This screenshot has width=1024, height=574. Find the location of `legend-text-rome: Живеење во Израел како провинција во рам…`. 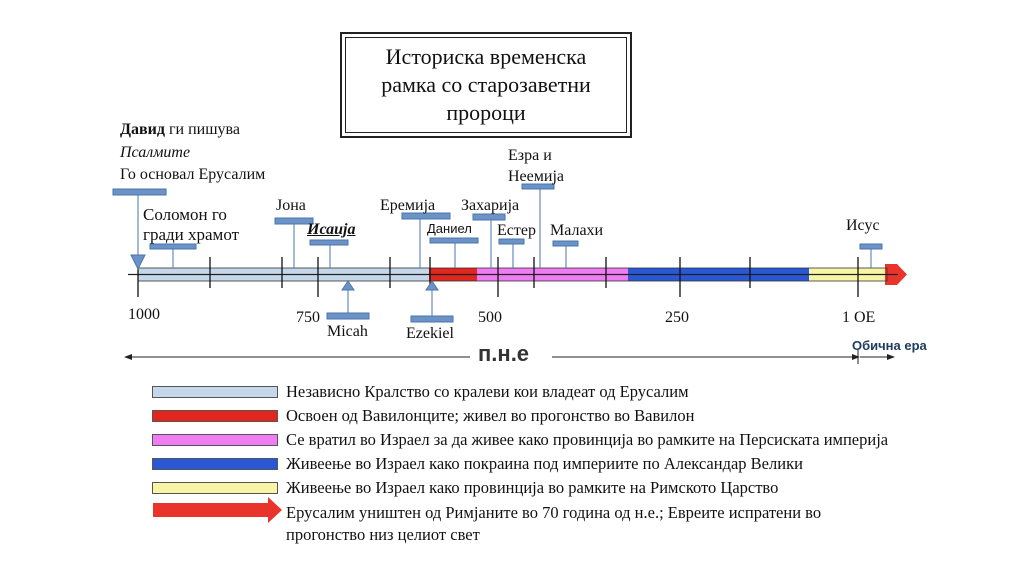

legend-text-rome: Живеење во Израел како провинција во рам… is located at coordinates (532, 487).